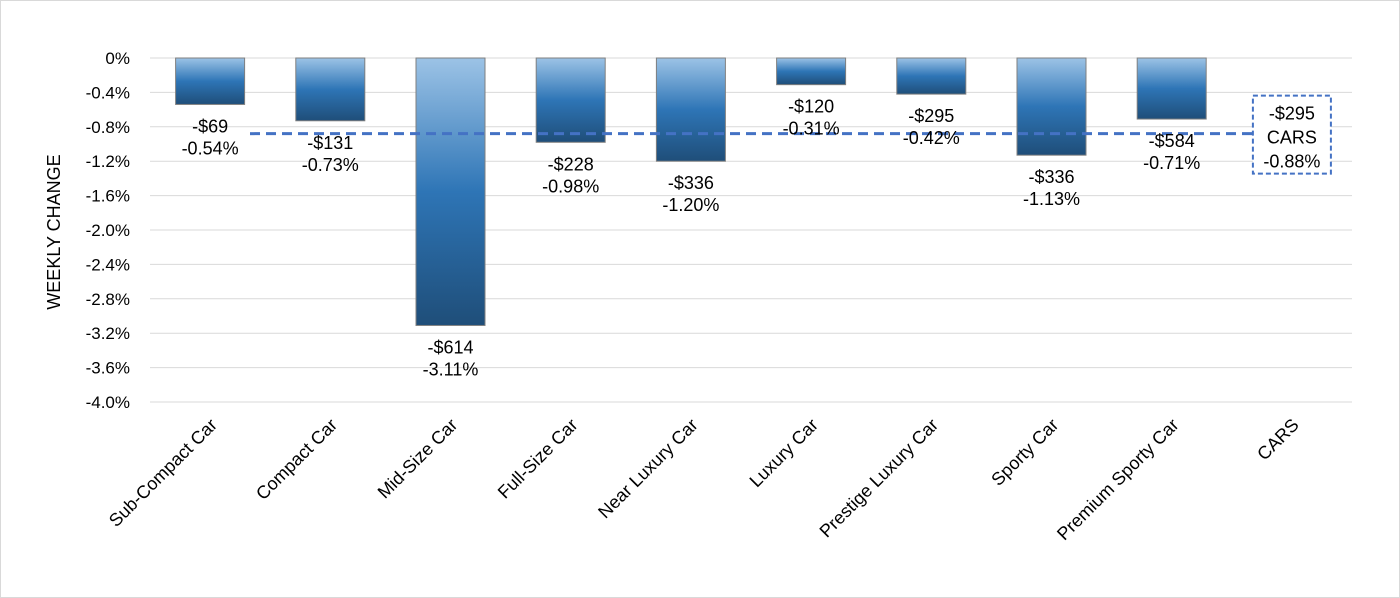 Image resolution: width=1400 pixels, height=598 pixels. I want to click on category-label: Near Luxury Car, so click(648, 469).